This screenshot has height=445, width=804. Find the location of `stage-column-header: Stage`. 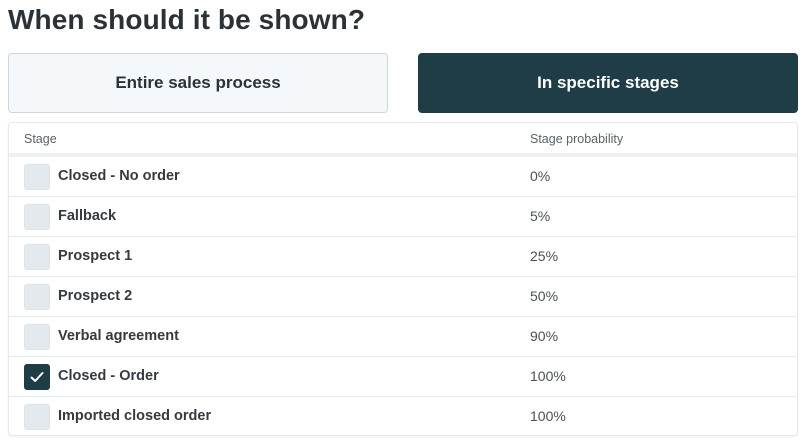

stage-column-header: Stage is located at coordinates (40, 139).